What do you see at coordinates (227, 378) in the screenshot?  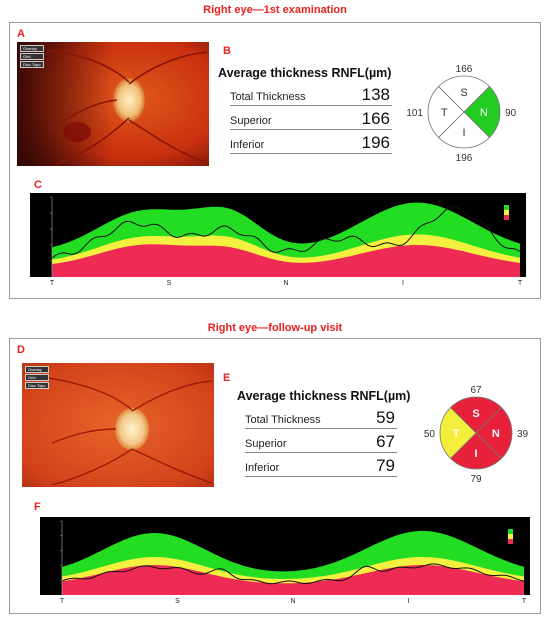 I see `panel-label-e: E` at bounding box center [227, 378].